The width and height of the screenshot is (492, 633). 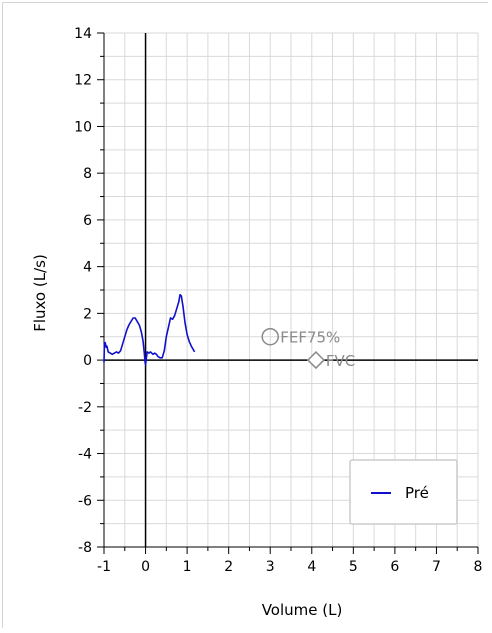 What do you see at coordinates (302, 610) in the screenshot?
I see `x-axis-title: Volume (L)` at bounding box center [302, 610].